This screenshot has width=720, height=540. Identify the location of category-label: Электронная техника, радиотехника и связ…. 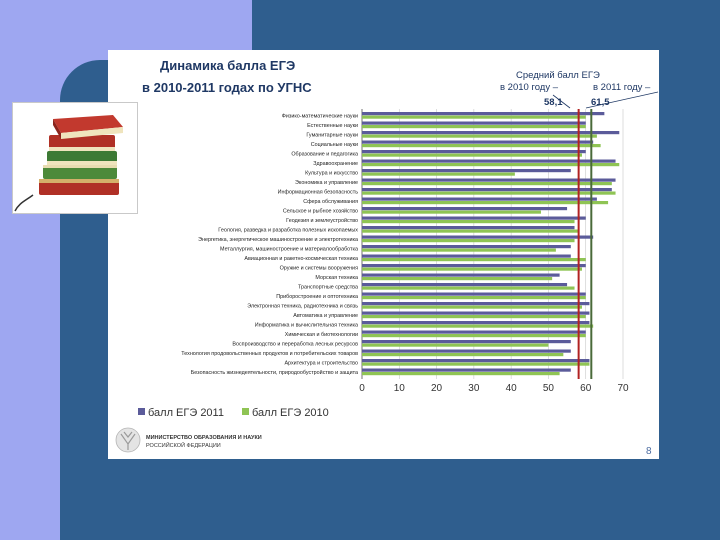
(302, 307).